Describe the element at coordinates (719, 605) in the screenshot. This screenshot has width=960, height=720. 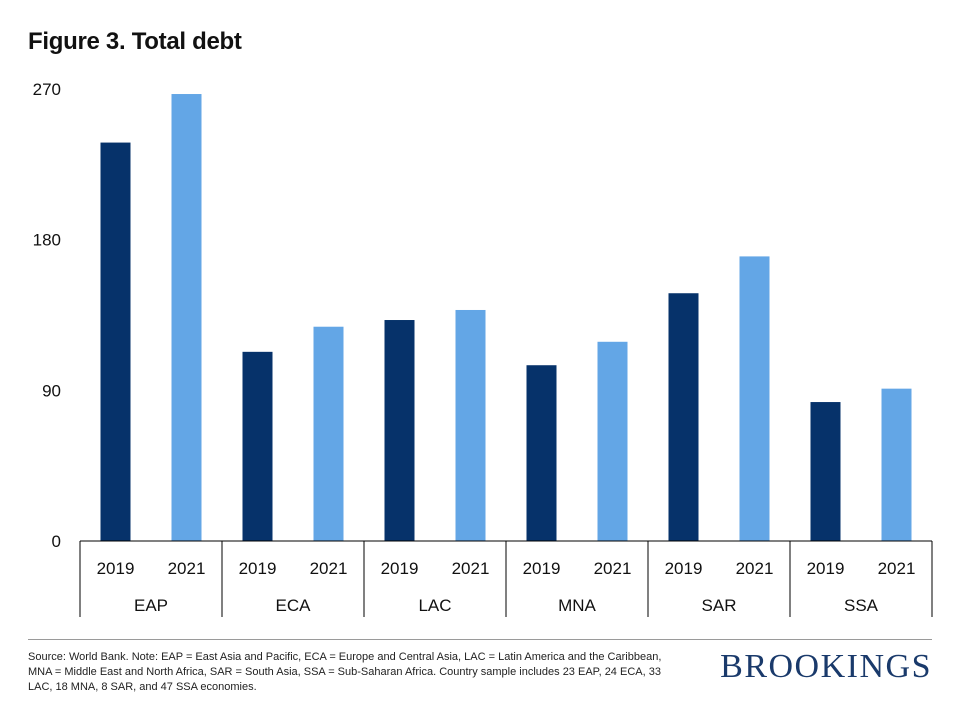
I see `x-category-label: SAR` at that location.